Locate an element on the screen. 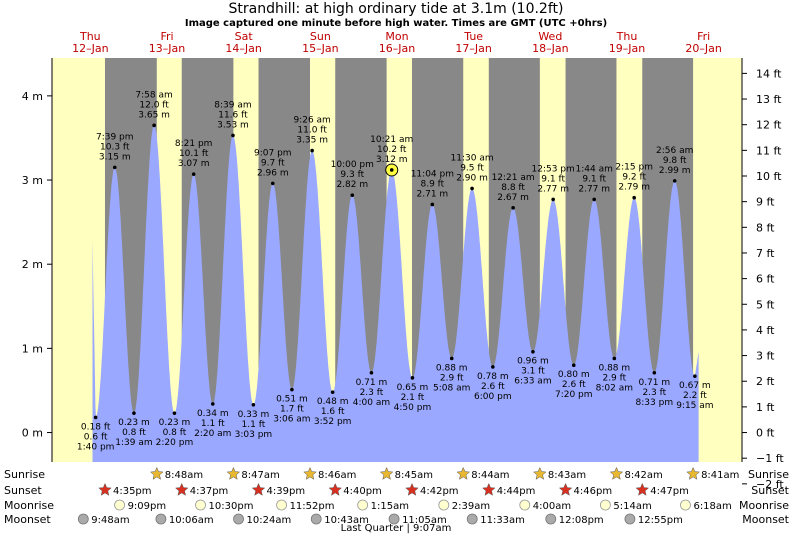  low-time-label: 2:20 pm is located at coordinates (175, 443).